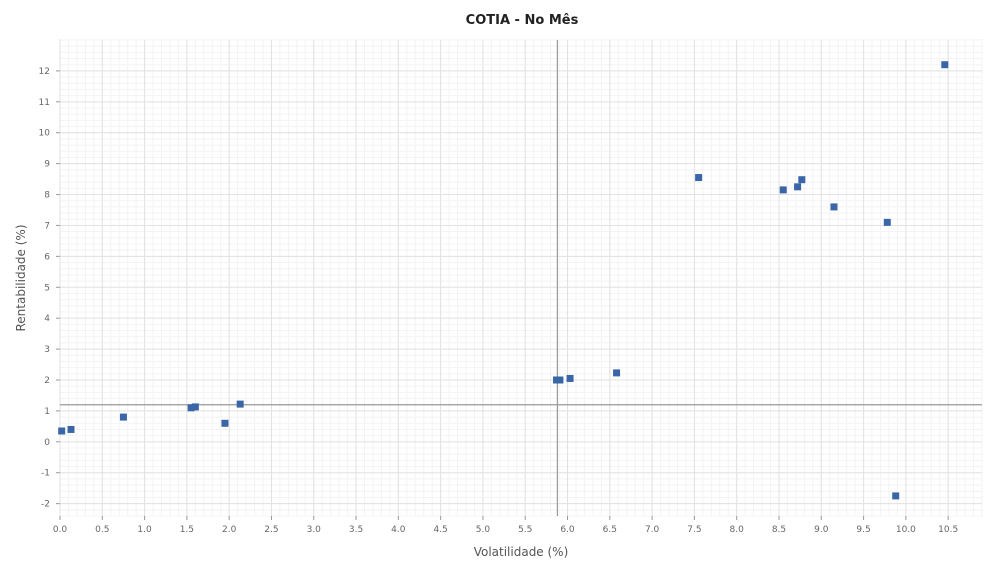 The image size is (984, 565). What do you see at coordinates (21, 277) in the screenshot?
I see `y-axis-label: Rentabilidade (%)` at bounding box center [21, 277].